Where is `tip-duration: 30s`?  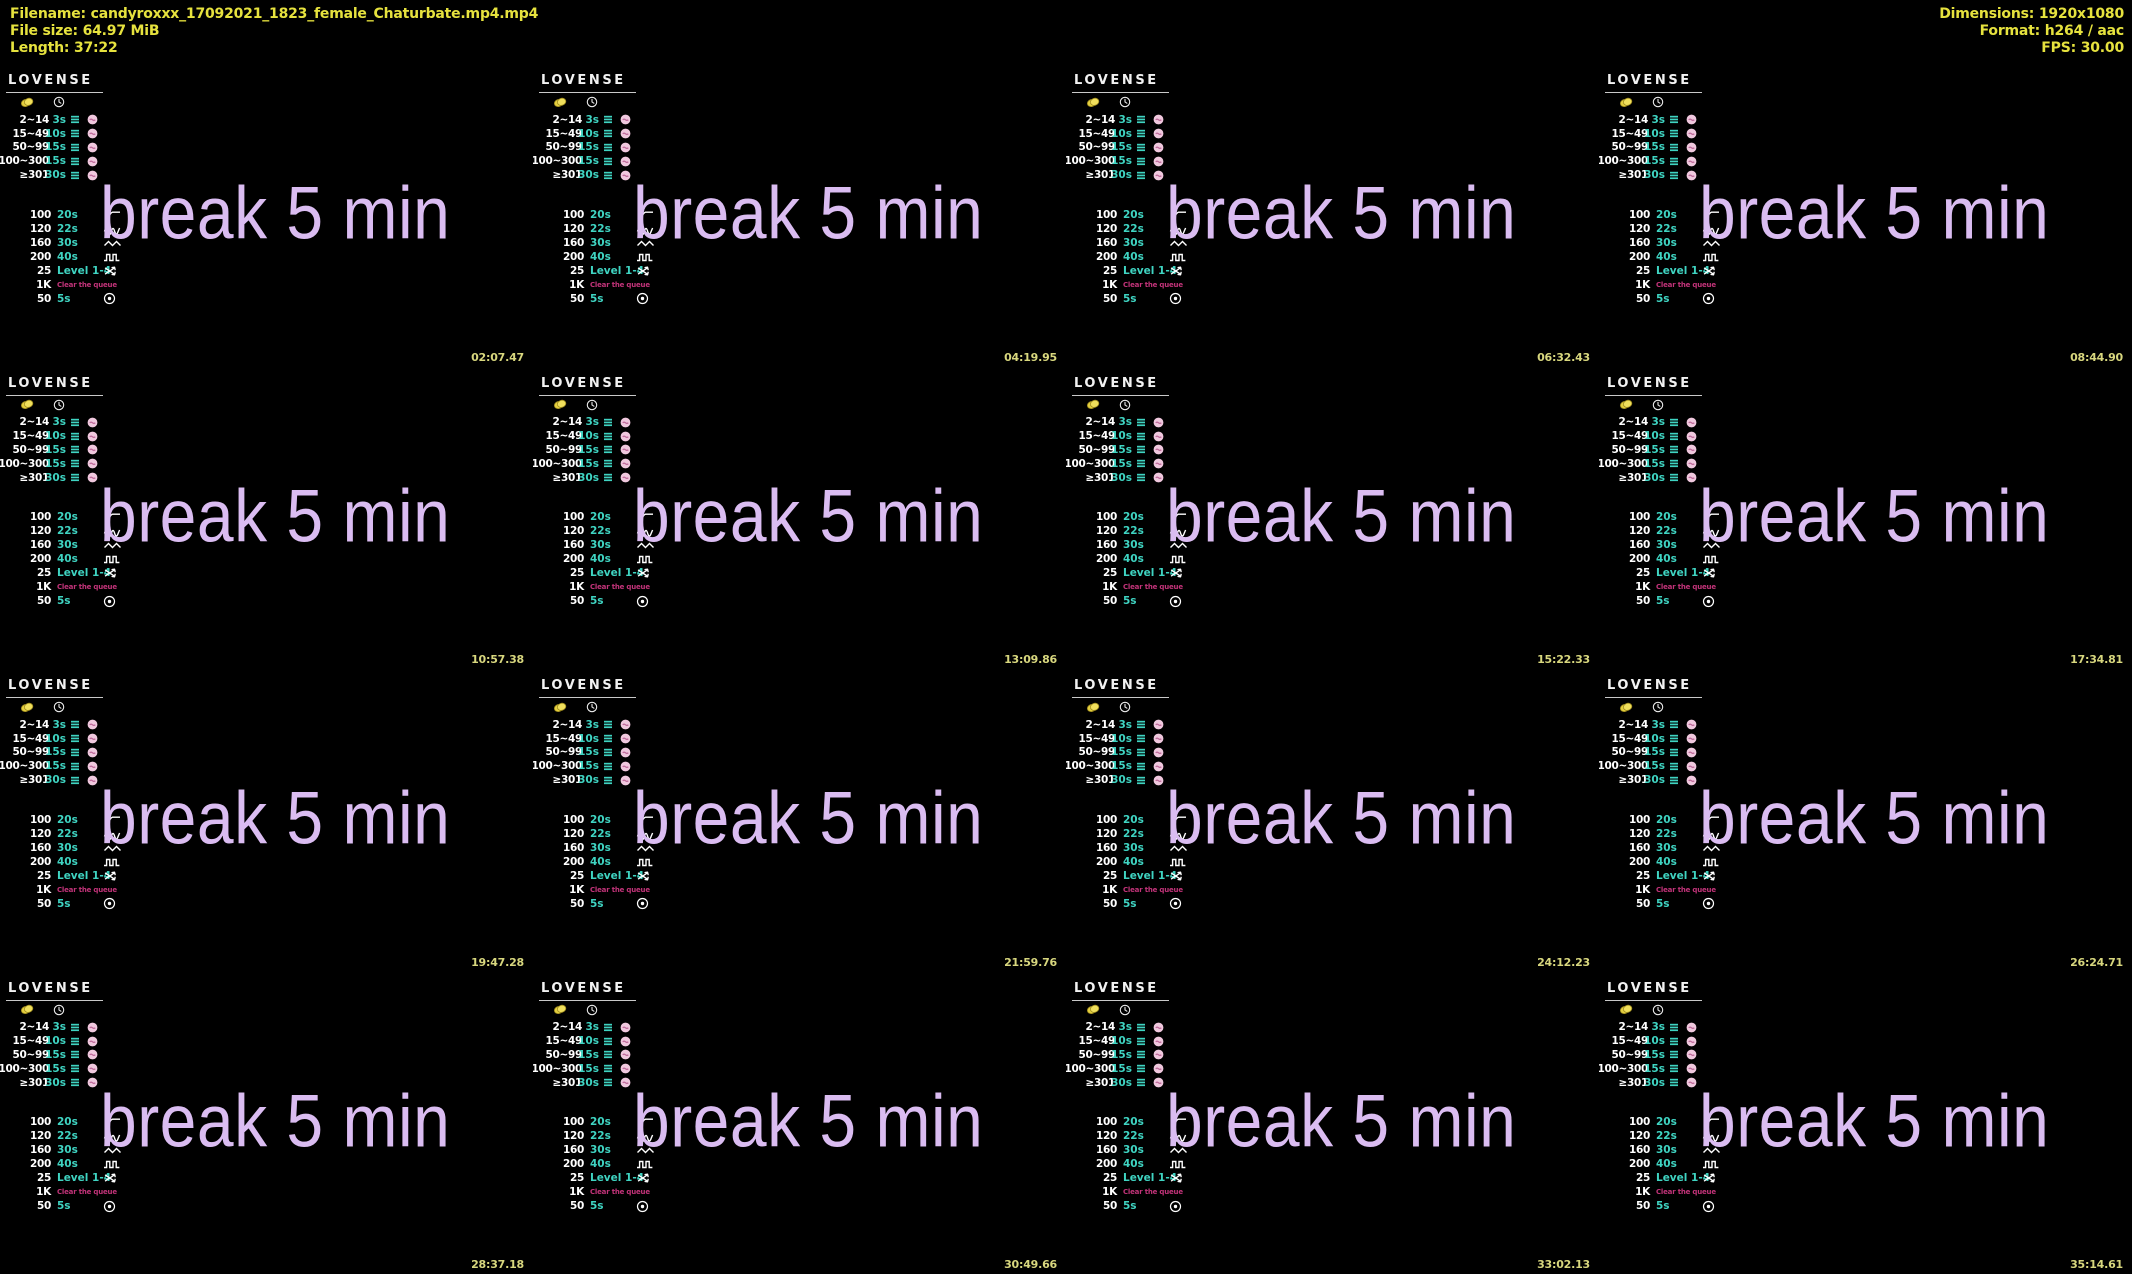
tip-duration: 30s is located at coordinates (1654, 780).